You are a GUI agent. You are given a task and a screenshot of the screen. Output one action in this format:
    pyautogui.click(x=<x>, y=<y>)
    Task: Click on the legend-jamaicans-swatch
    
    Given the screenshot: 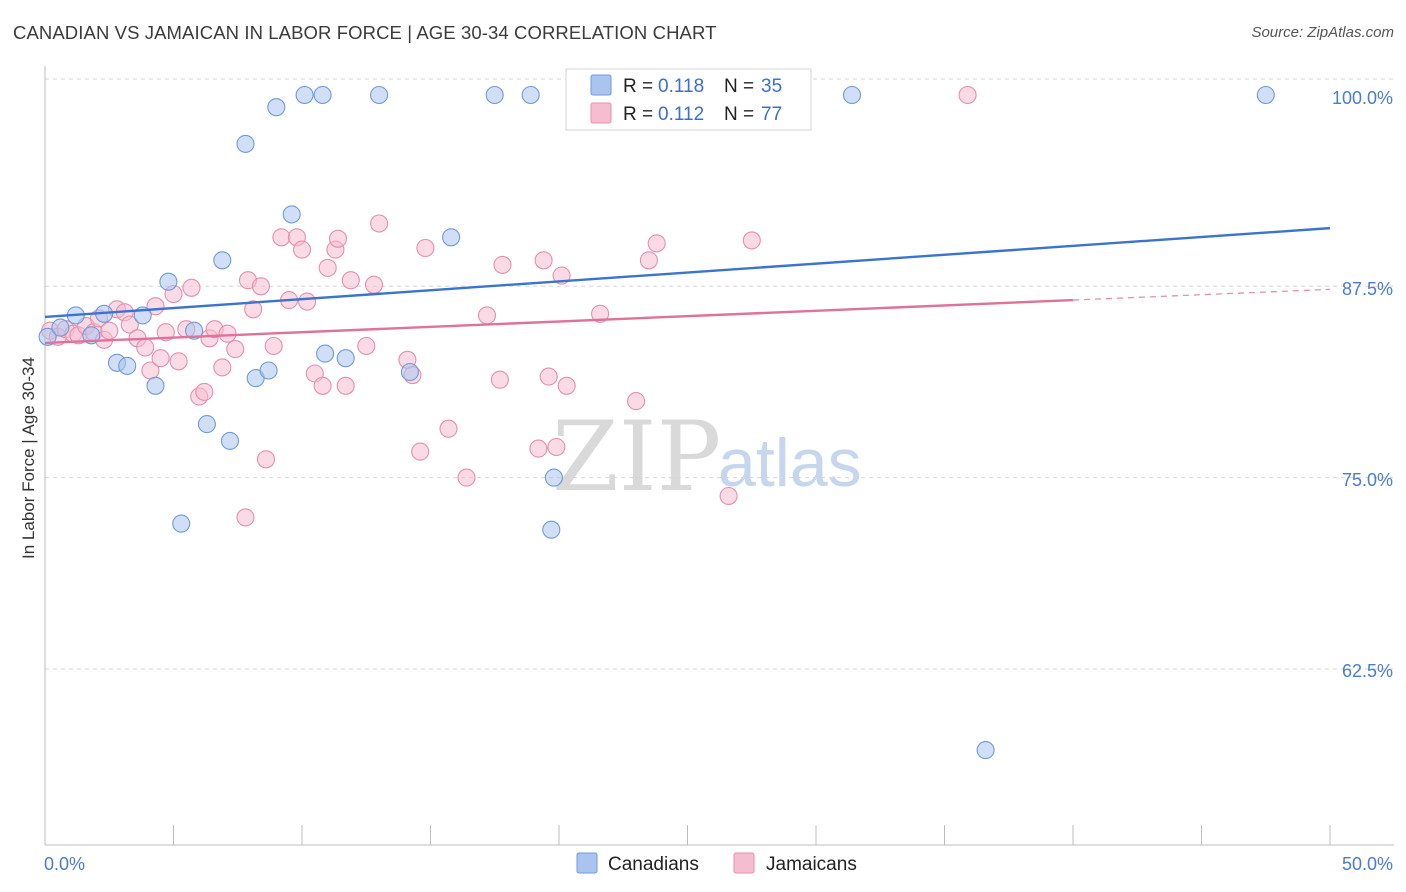 What is the action you would take?
    pyautogui.click(x=601, y=113)
    